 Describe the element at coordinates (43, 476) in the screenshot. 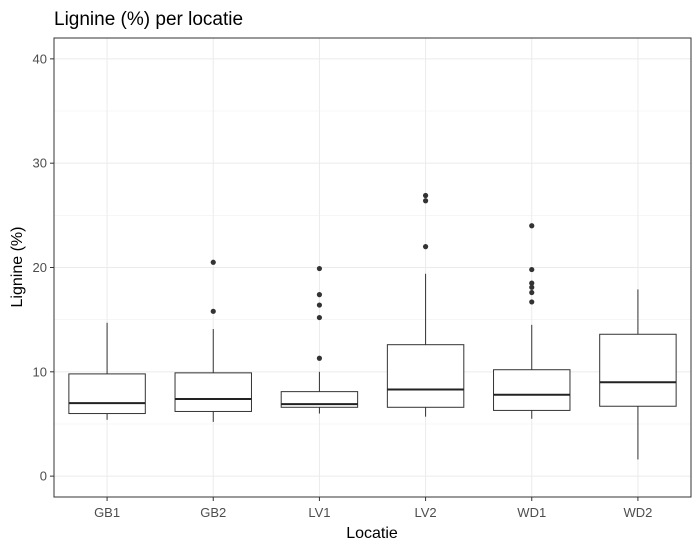

I see `y-tick-label: 0` at that location.